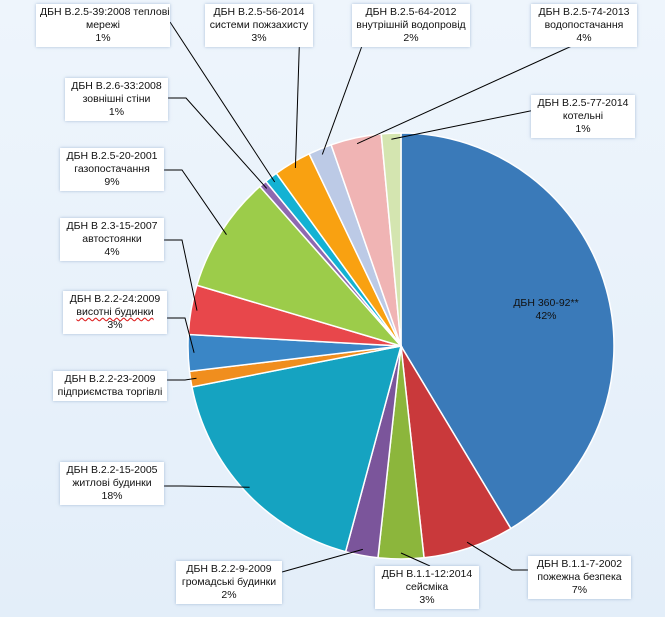  I want to click on data-label-parking: ДБН В 2.3-15-2007 автостоянки 4%, so click(112, 239).